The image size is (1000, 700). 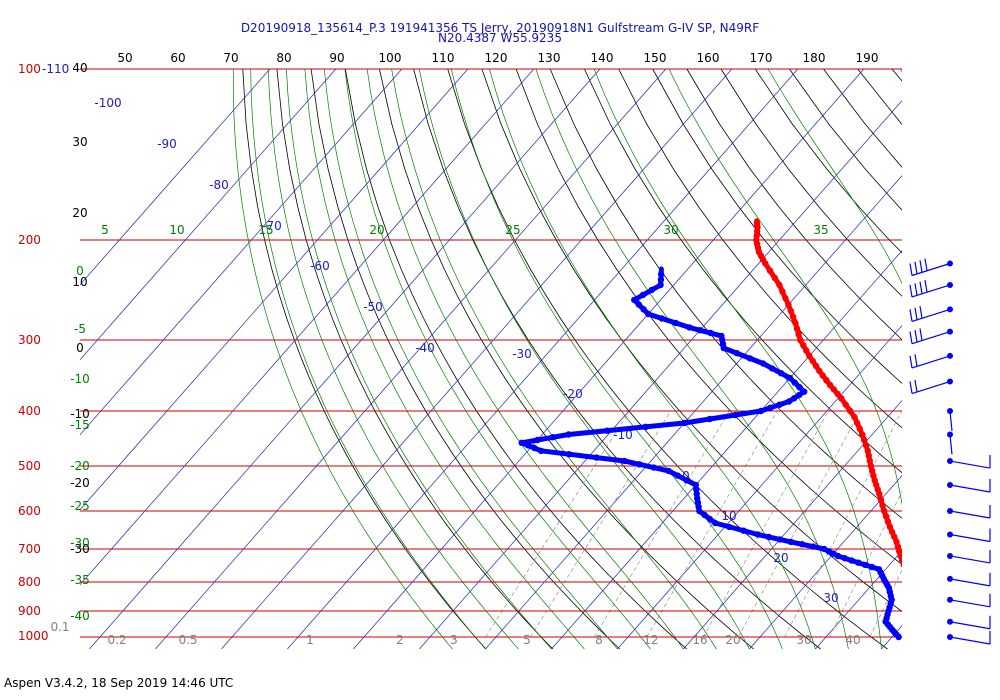 What do you see at coordinates (573, 394) in the screenshot?
I see `isotherm-label: -20` at bounding box center [573, 394].